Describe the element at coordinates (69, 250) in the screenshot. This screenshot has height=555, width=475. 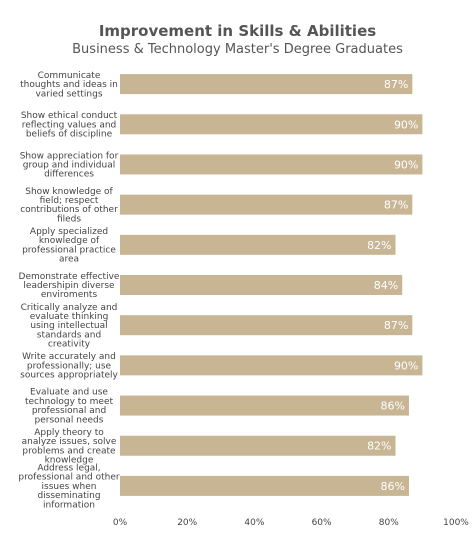
I see `category-label-5-line-3: professional practice` at that location.